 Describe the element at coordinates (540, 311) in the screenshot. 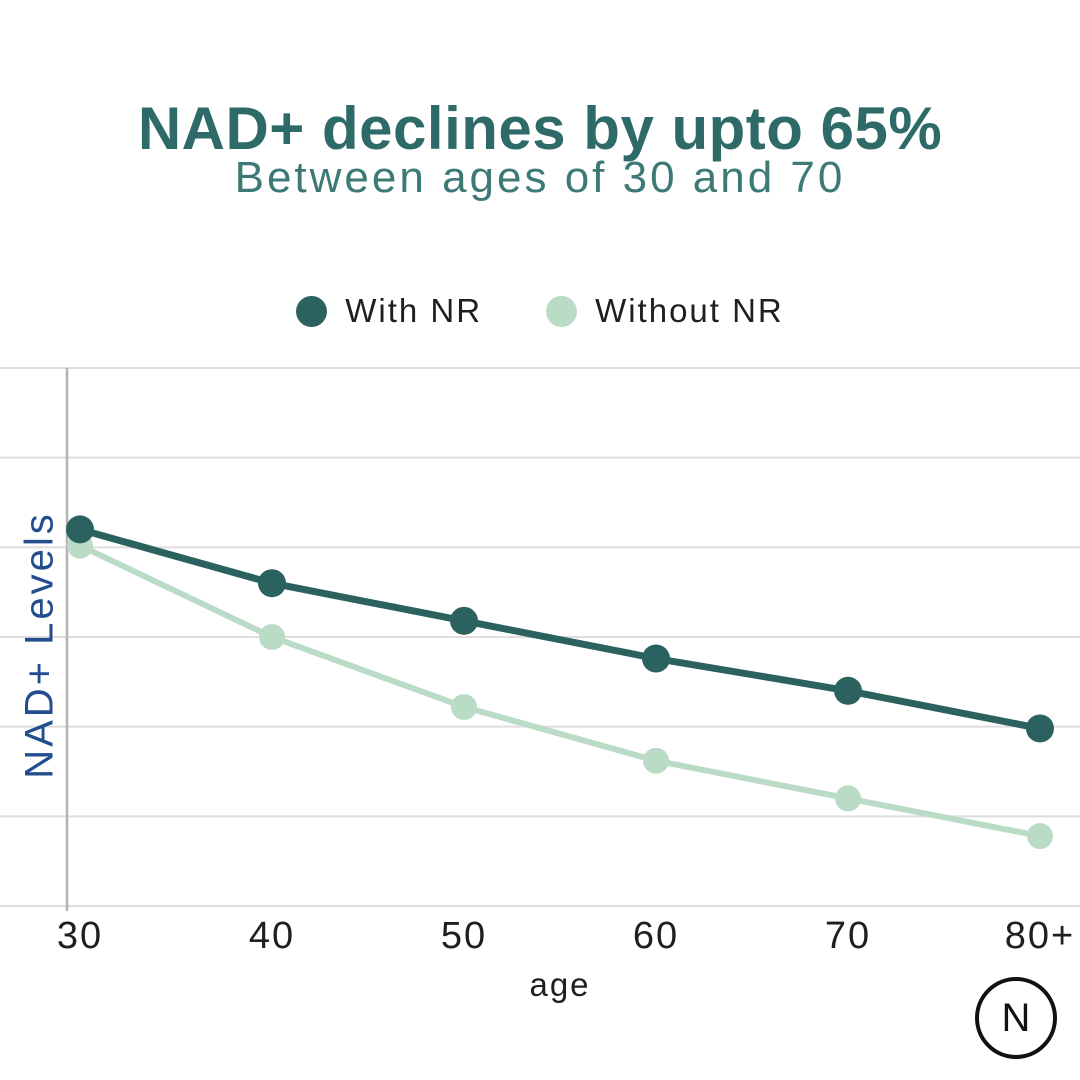

I see `legend: With NR Without NR` at that location.